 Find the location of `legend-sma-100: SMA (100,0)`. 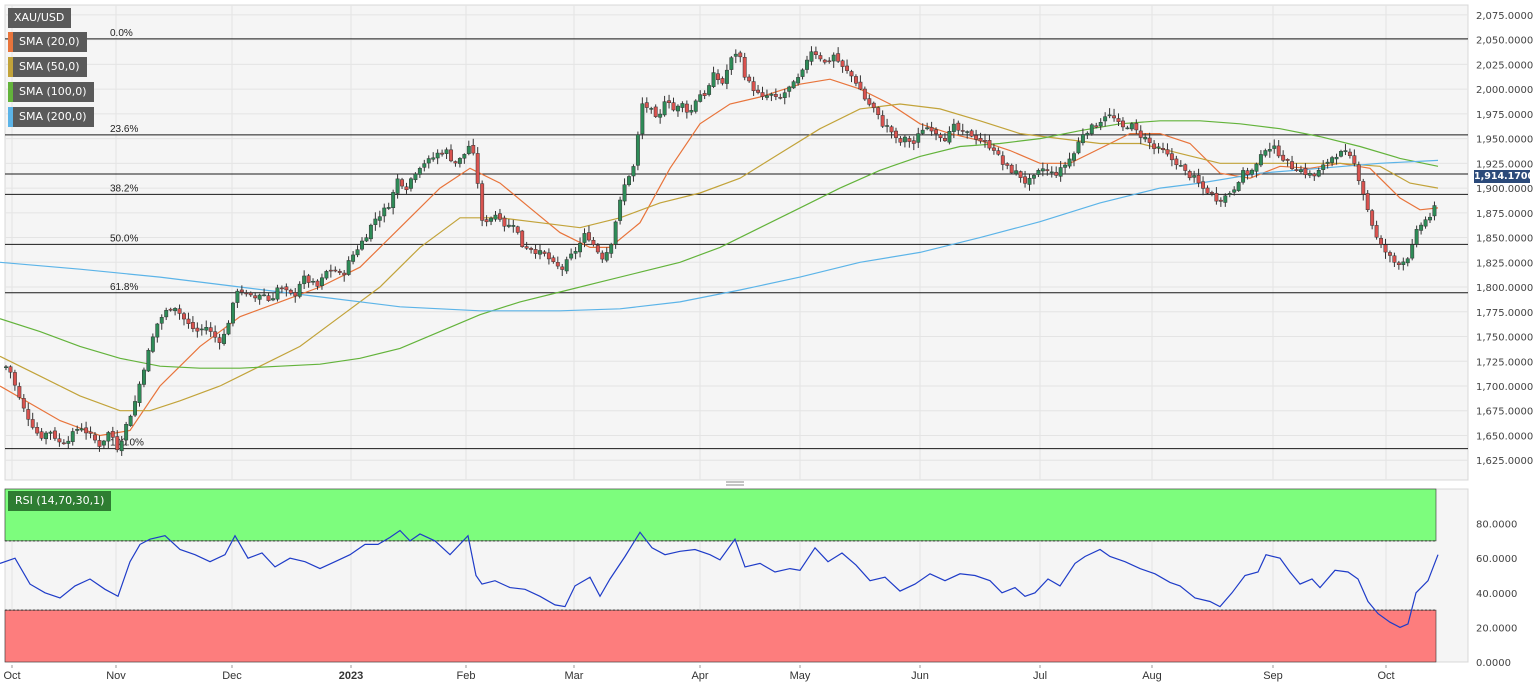

legend-sma-100: SMA (100,0) is located at coordinates (51, 92).